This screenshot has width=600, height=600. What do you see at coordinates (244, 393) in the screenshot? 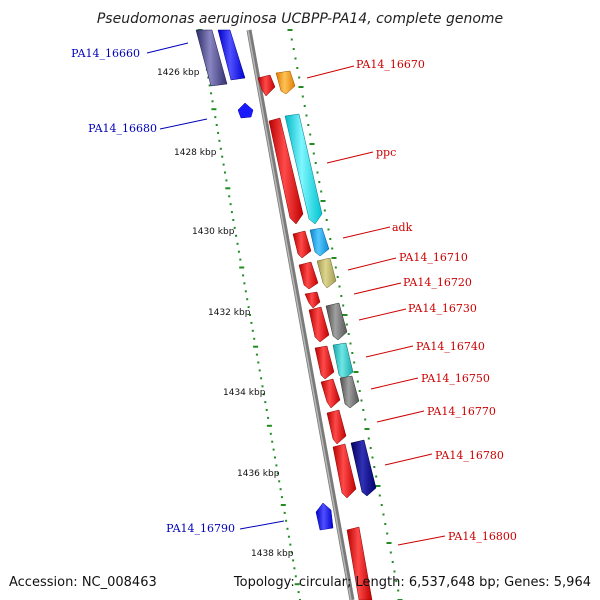
I see `ruler-label-1434: 1434 kbp` at bounding box center [244, 393].